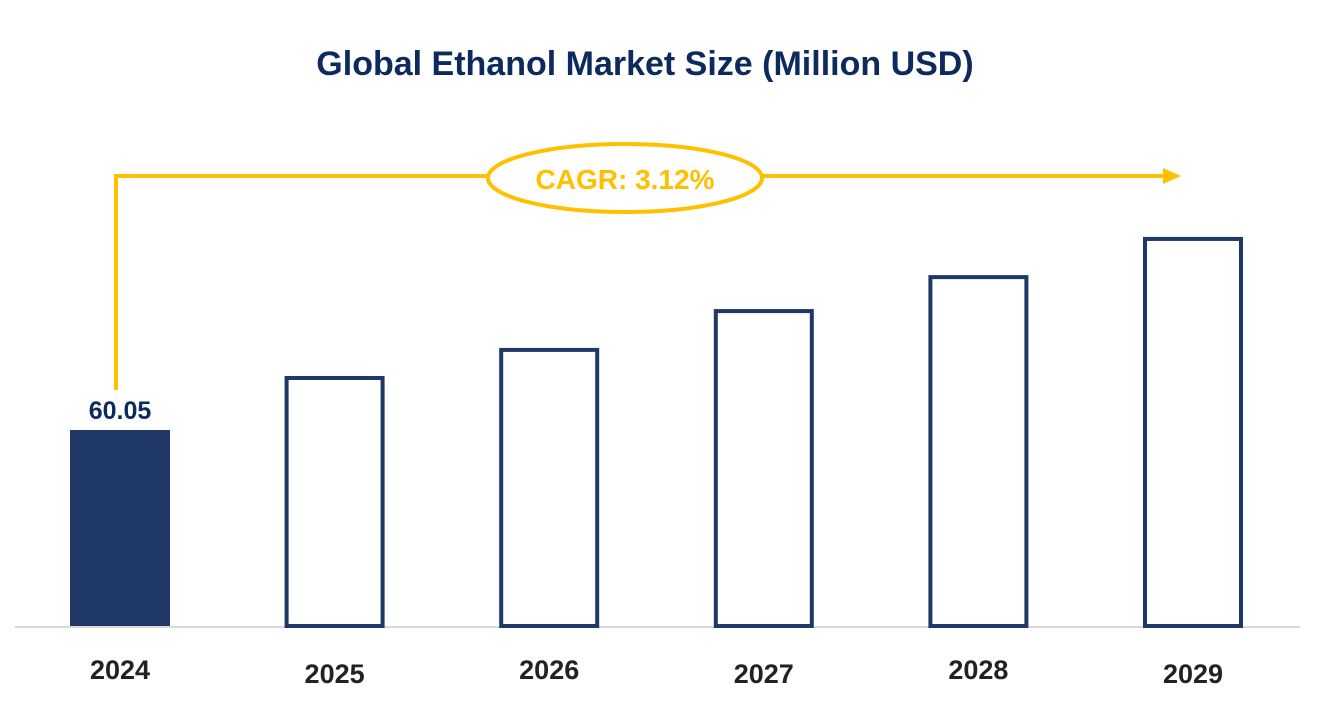 The height and width of the screenshot is (711, 1318). Describe the element at coordinates (978, 451) in the screenshot. I see `bar-2028` at that location.